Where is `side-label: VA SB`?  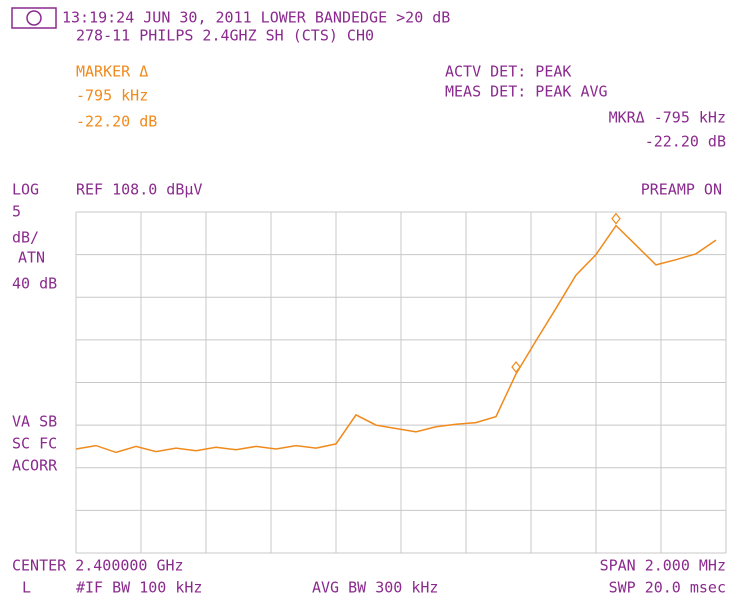 side-label: VA SB is located at coordinates (34, 422).